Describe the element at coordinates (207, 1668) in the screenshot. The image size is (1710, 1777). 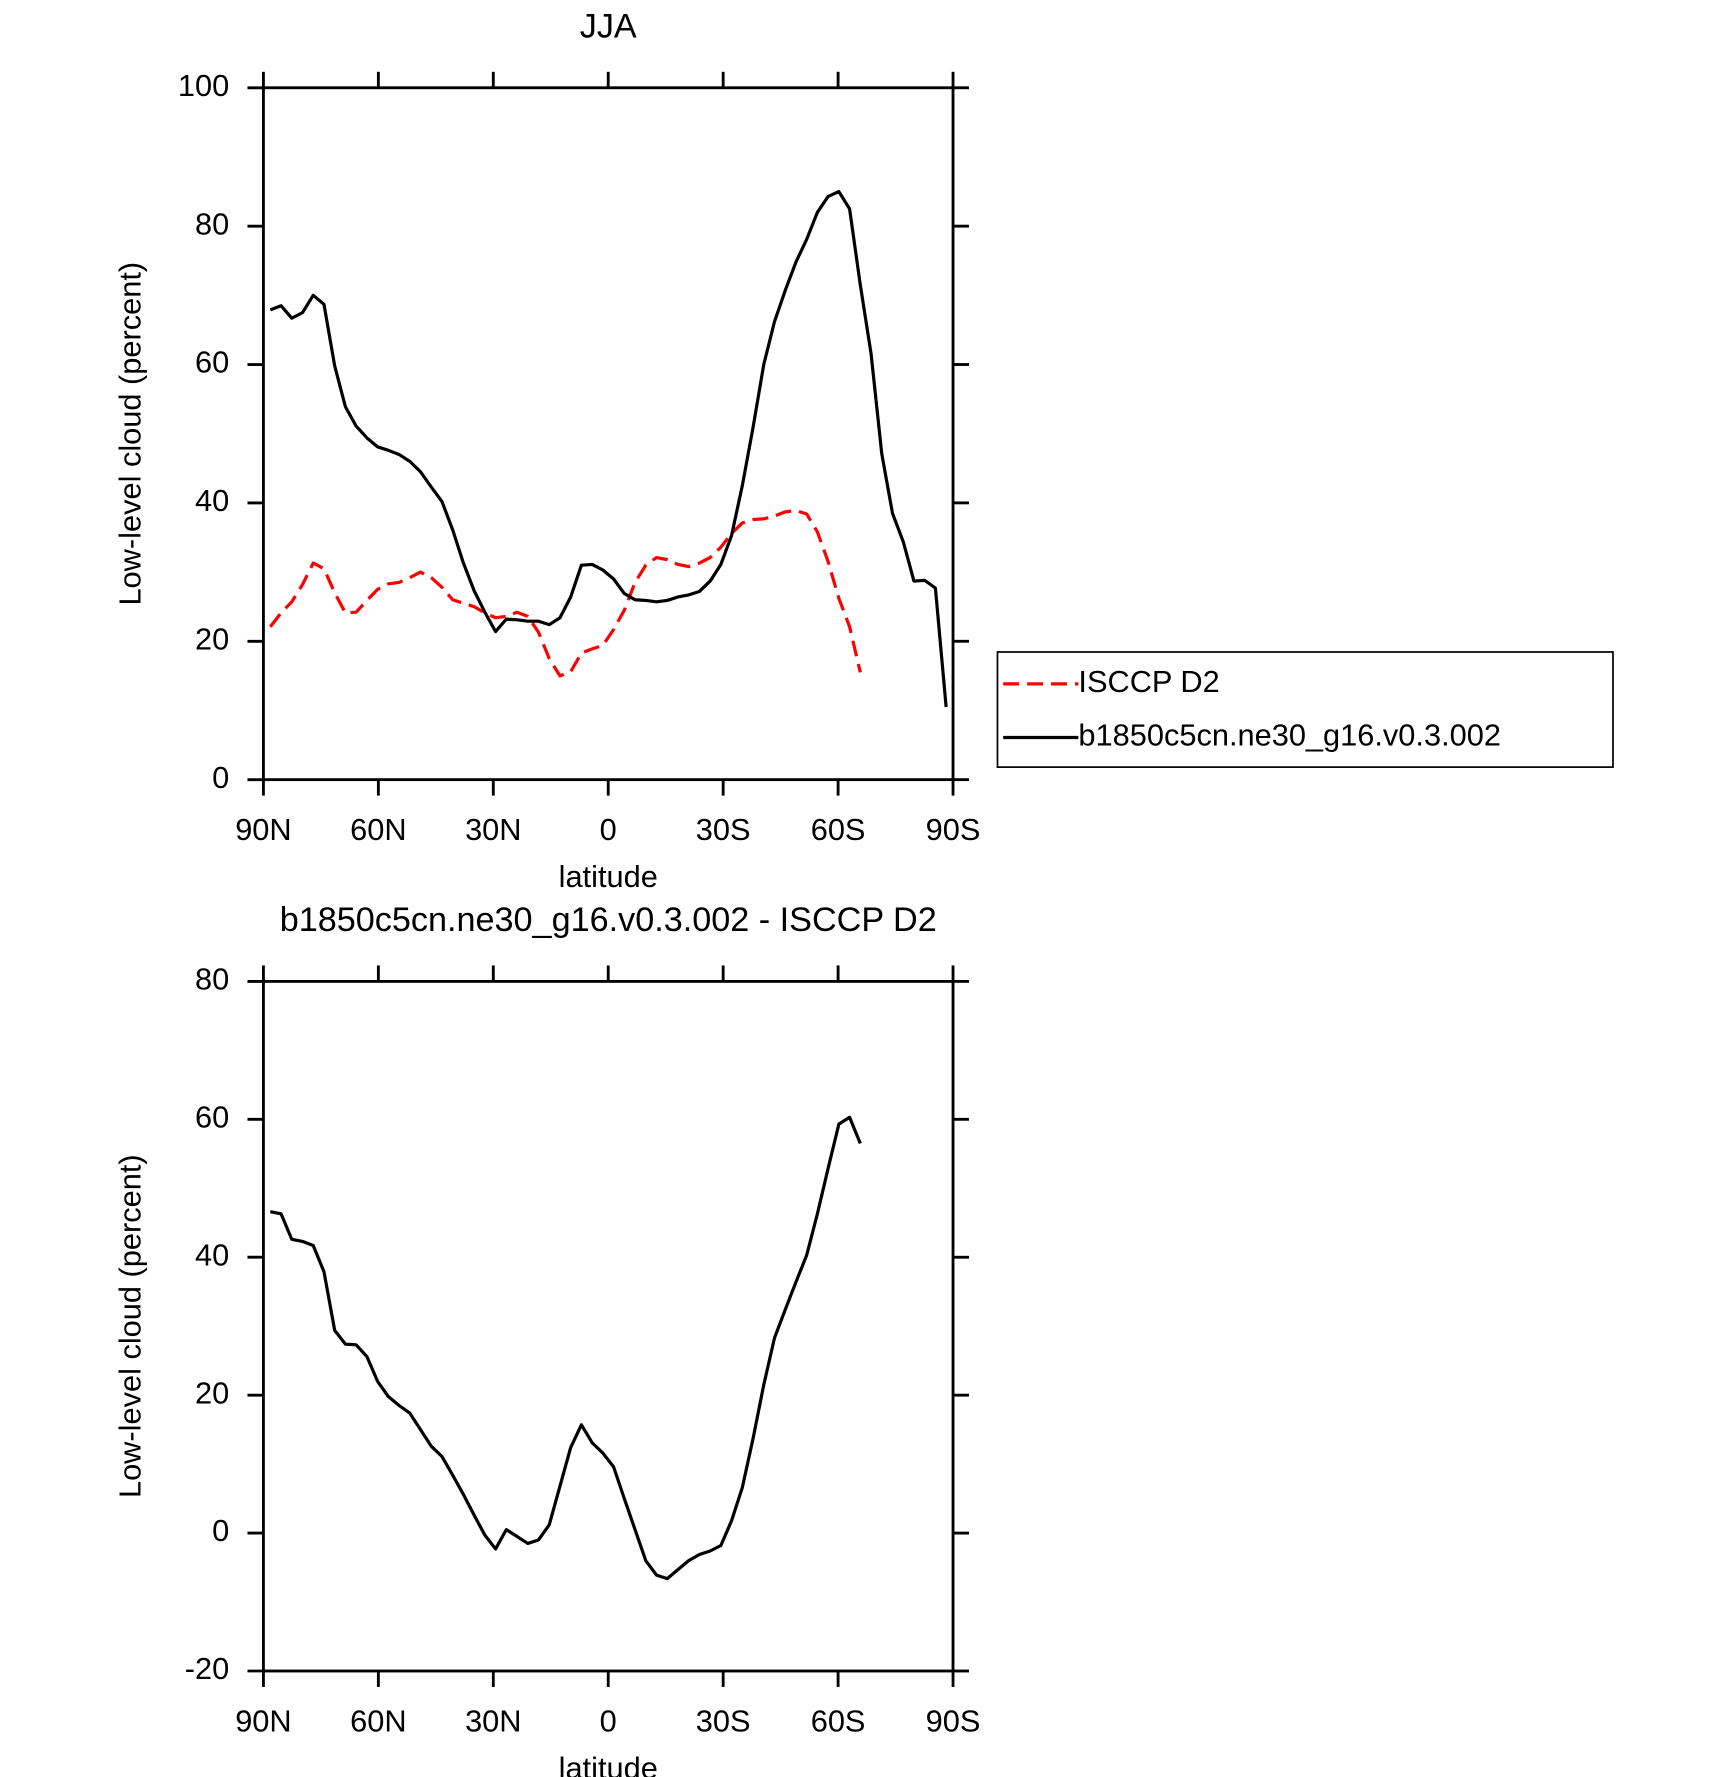
I see `y-tick-label: -20` at that location.